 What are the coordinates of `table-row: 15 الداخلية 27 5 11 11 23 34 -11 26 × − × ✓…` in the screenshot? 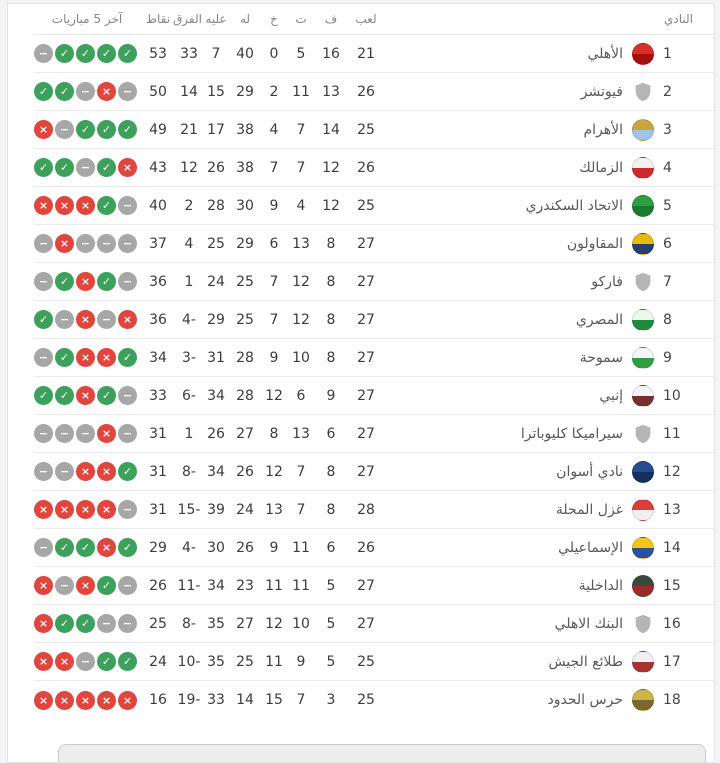 It's located at (374, 586).